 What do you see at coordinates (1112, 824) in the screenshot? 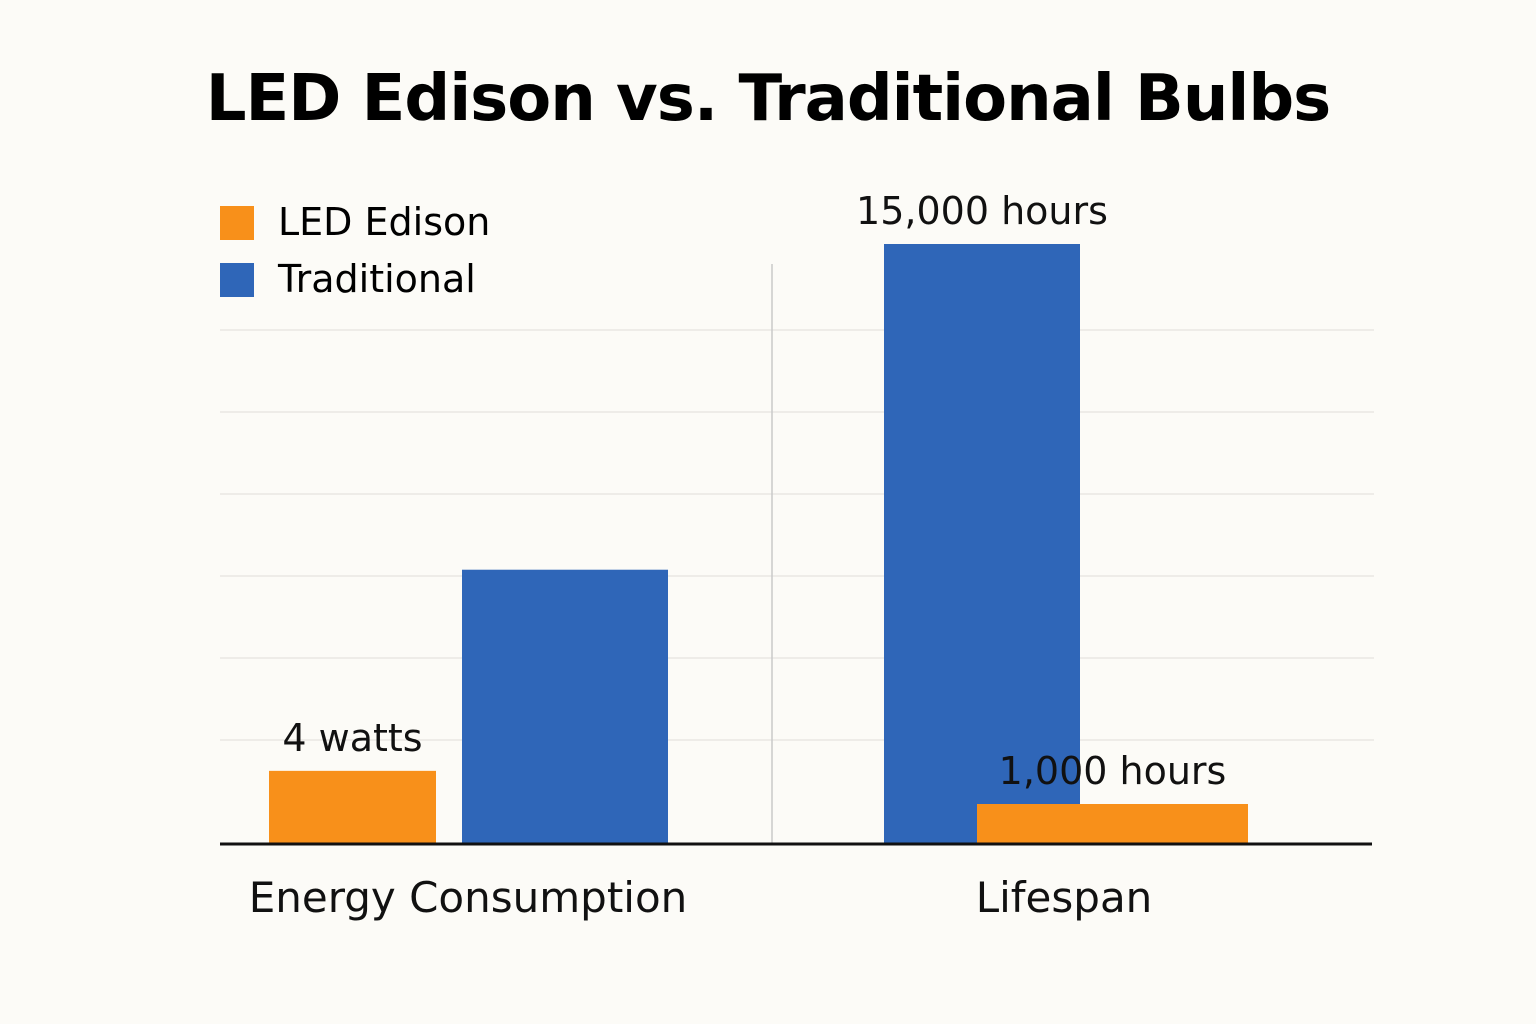
I see `bar-lifespan-led-edison` at bounding box center [1112, 824].